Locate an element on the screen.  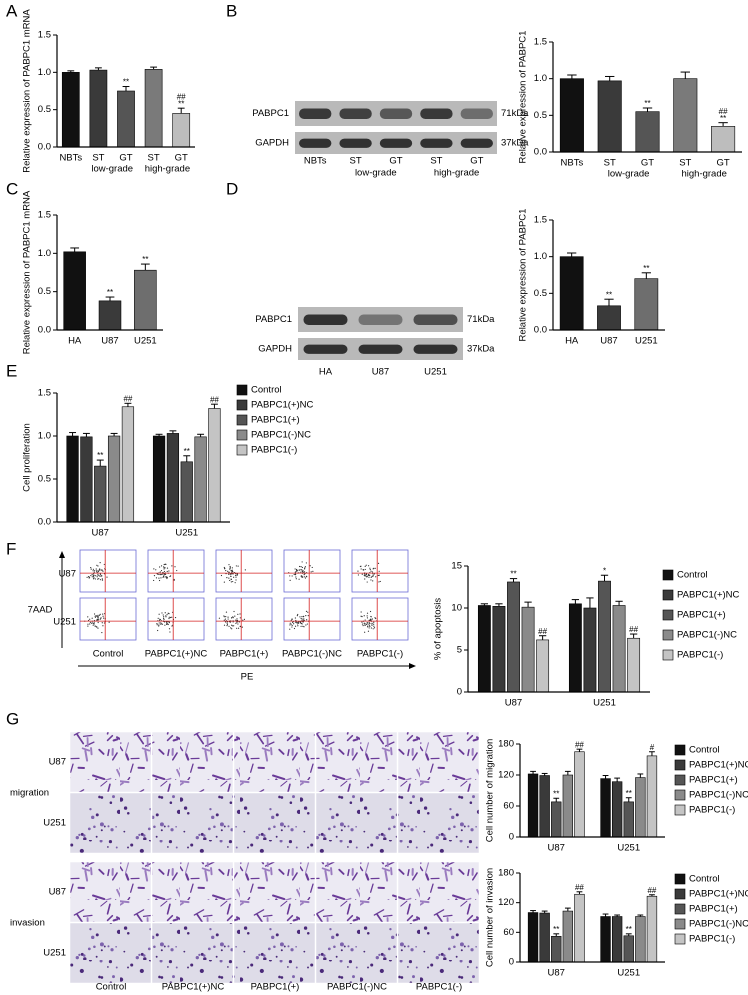
y-axis-title: % of apoptosis is located at coordinates (438, 629).